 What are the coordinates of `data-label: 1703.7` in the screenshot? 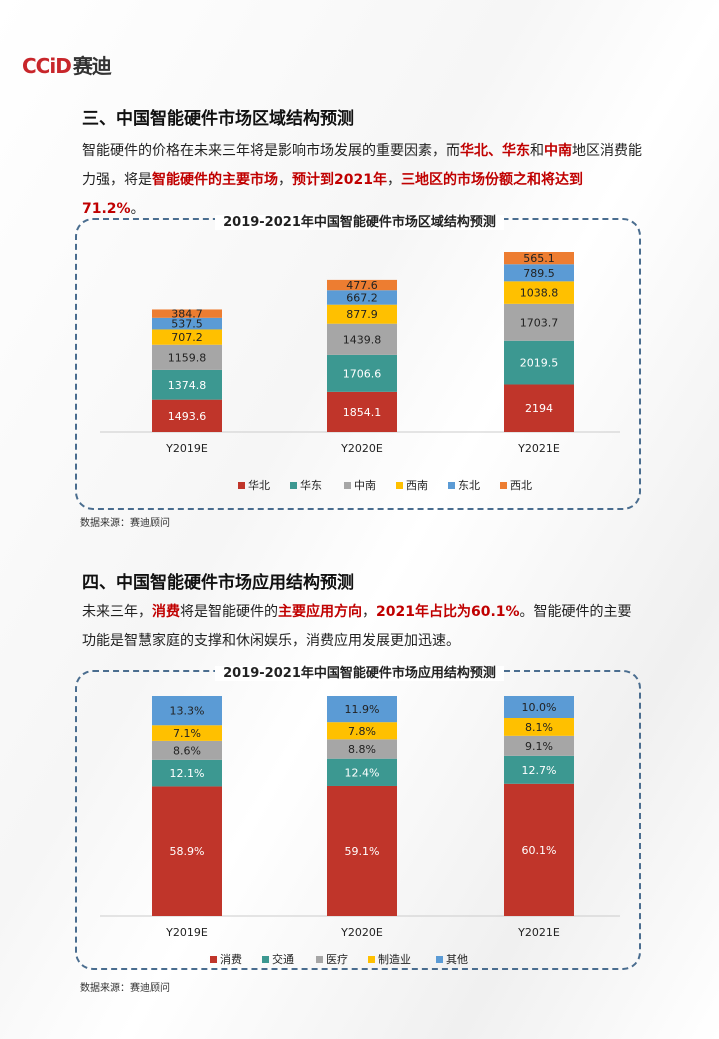 It's located at (539, 322).